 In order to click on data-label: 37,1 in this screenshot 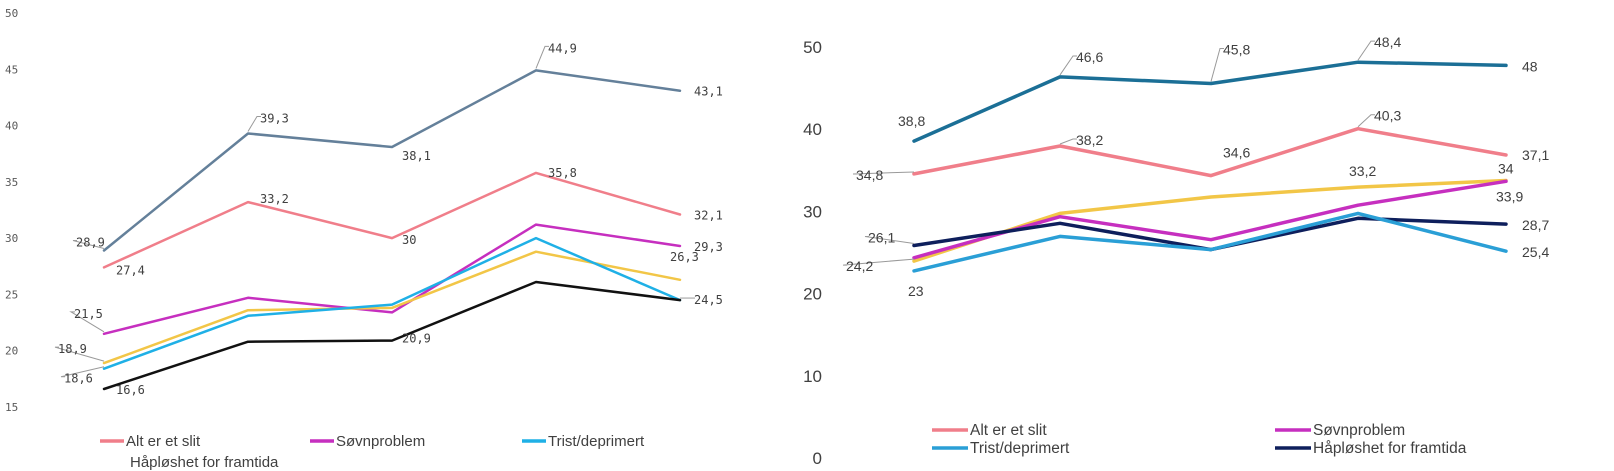, I will do `click(1535, 155)`.